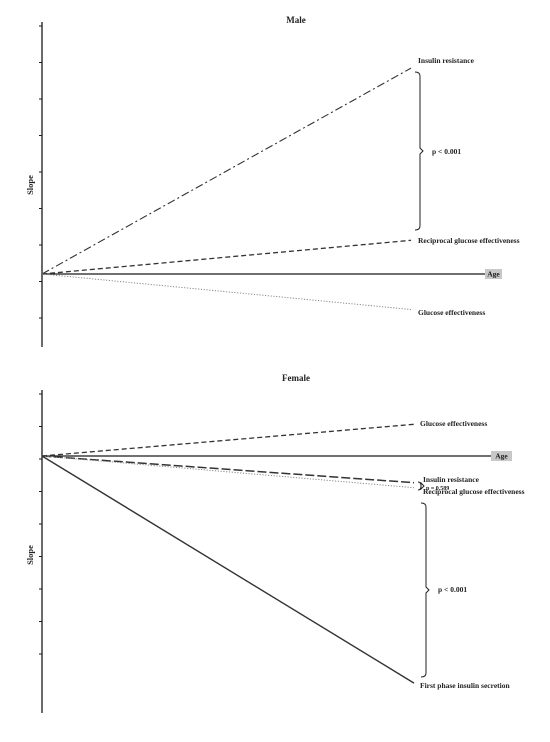 The height and width of the screenshot is (742, 550). What do you see at coordinates (437, 489) in the screenshot?
I see `significance-annotation: p = 0.589` at bounding box center [437, 489].